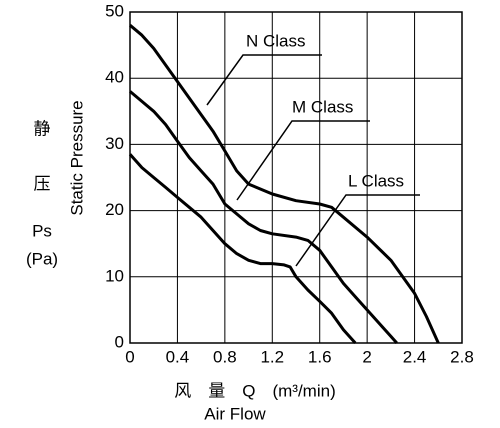 This screenshot has width=500, height=428. Describe the element at coordinates (415, 356) in the screenshot. I see `x-tick-label: 2.4` at that location.